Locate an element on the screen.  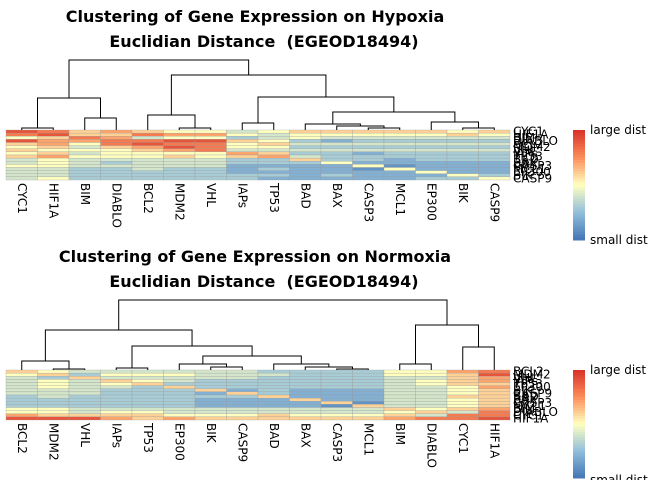
column-label: MCL1 is located at coordinates (368, 439).